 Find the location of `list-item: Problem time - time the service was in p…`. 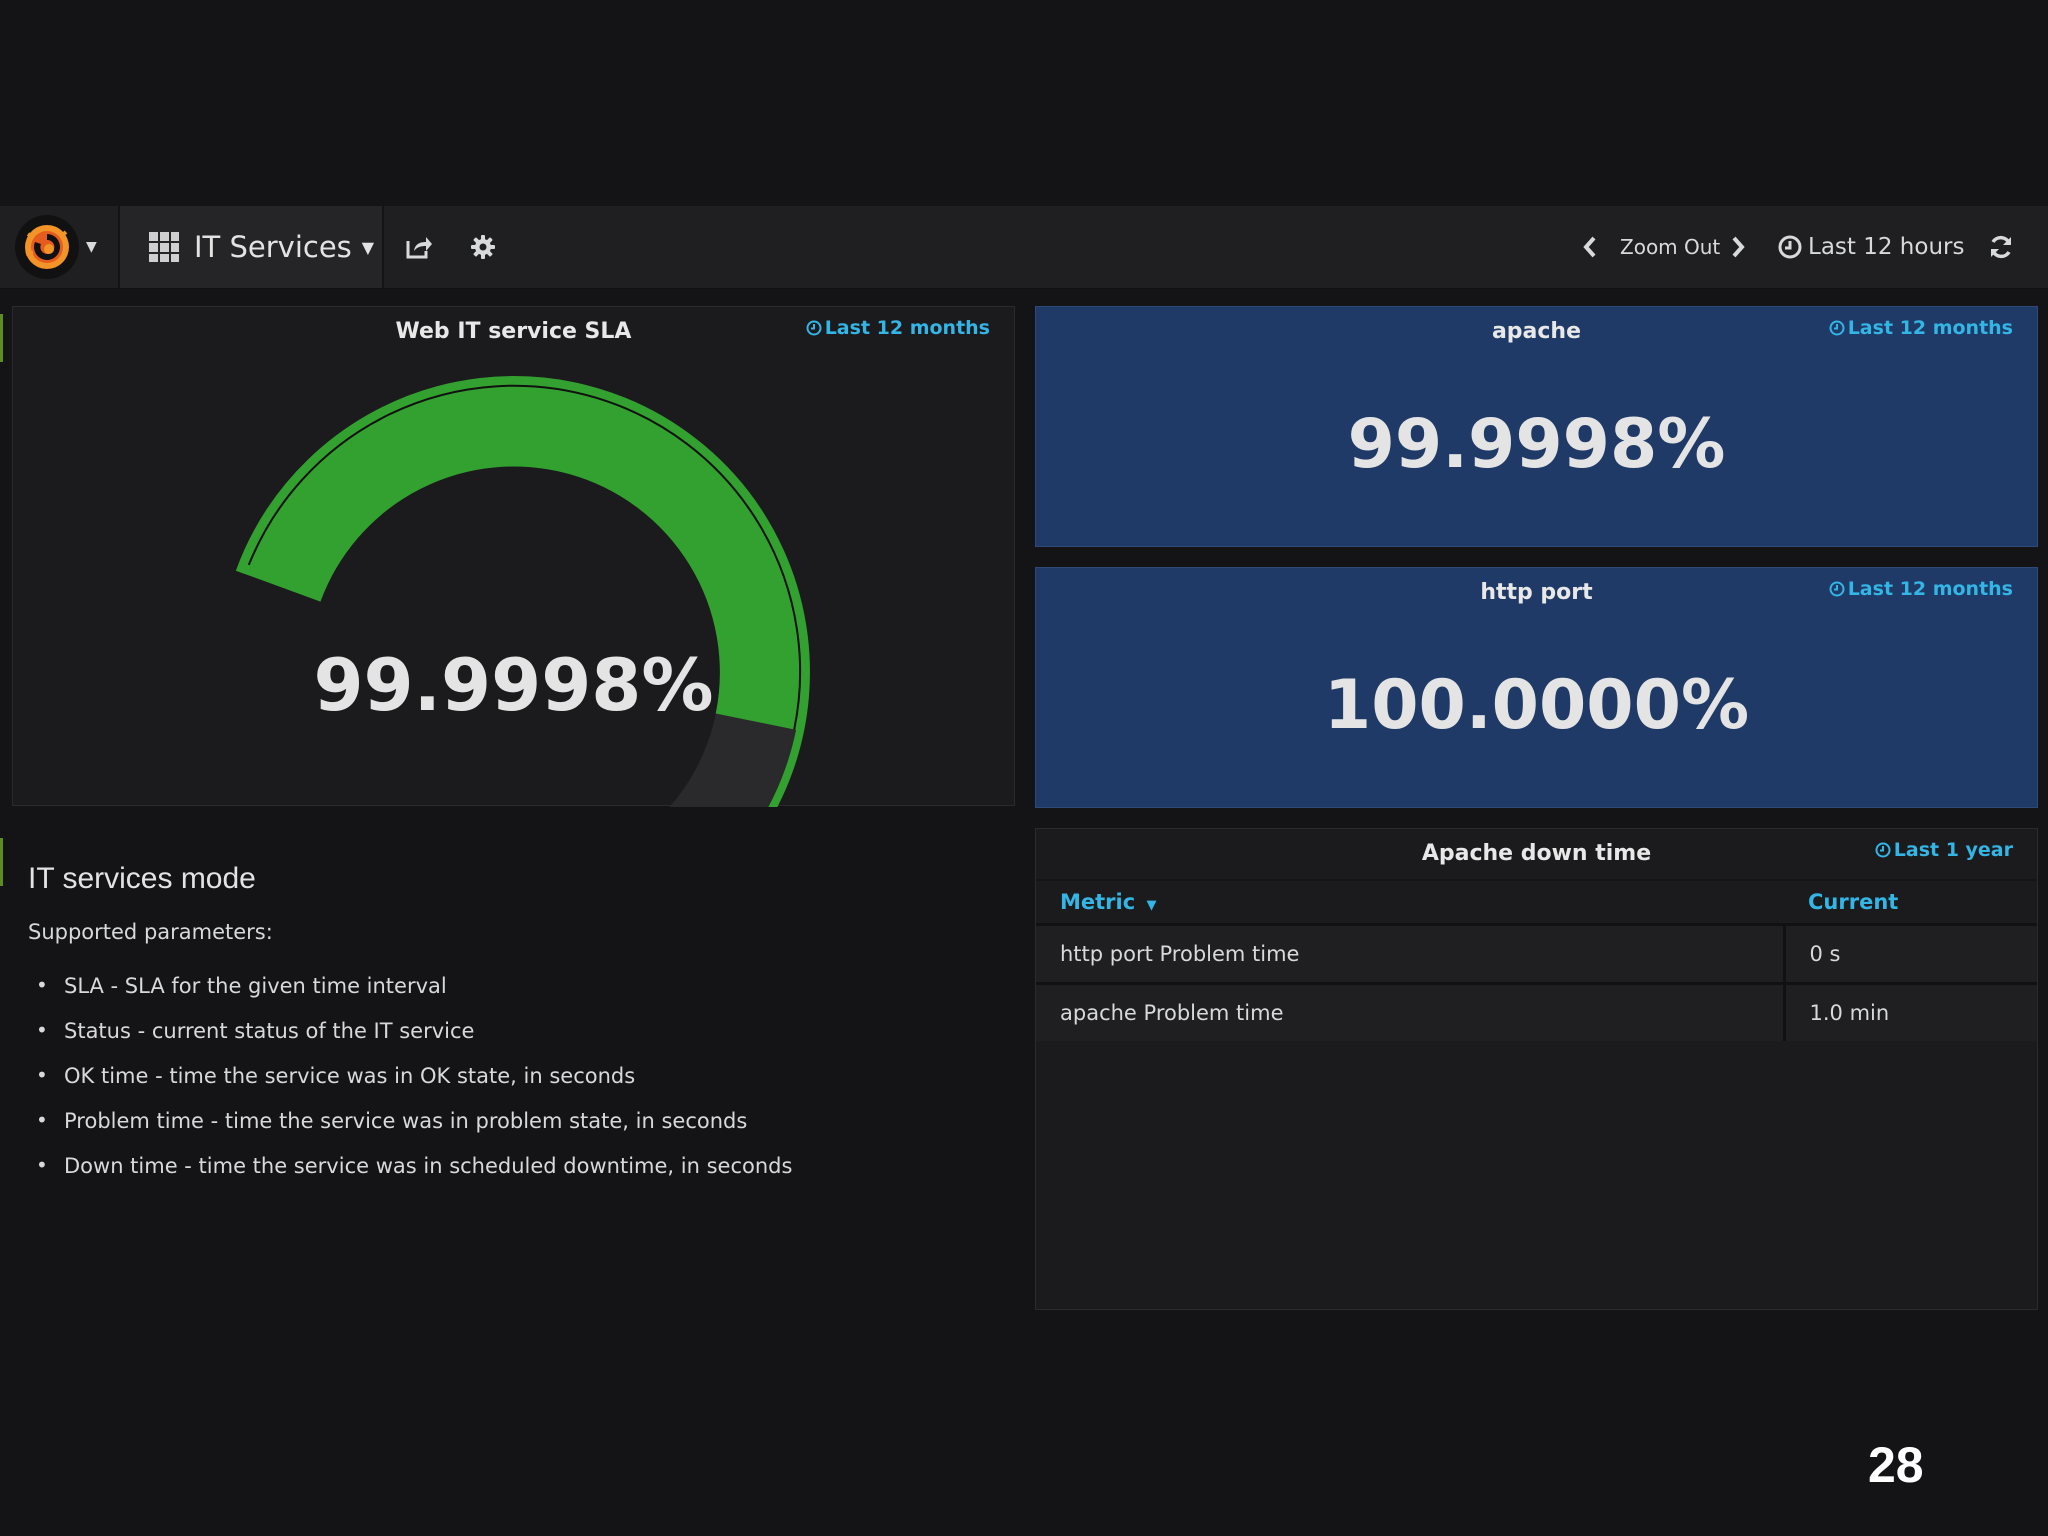

list-item: Problem time - time the service was in p… is located at coordinates (523, 1131).